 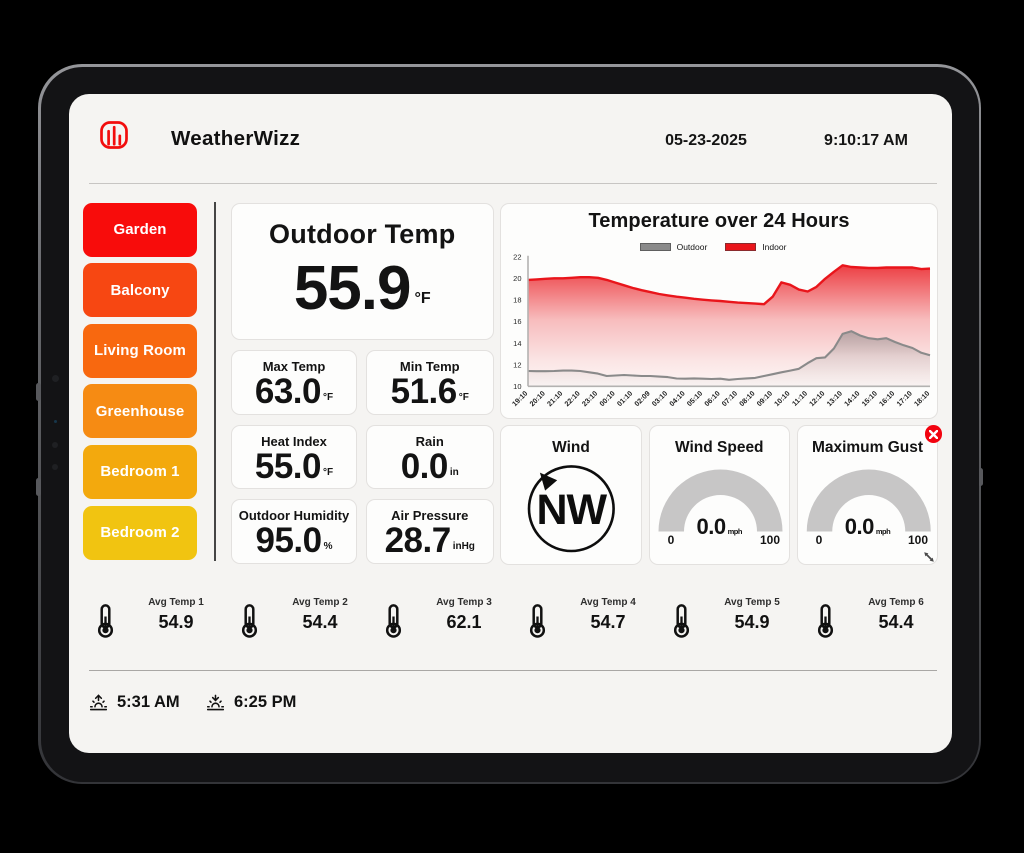 I want to click on room-button-label: Greenhouse, so click(x=140, y=411).